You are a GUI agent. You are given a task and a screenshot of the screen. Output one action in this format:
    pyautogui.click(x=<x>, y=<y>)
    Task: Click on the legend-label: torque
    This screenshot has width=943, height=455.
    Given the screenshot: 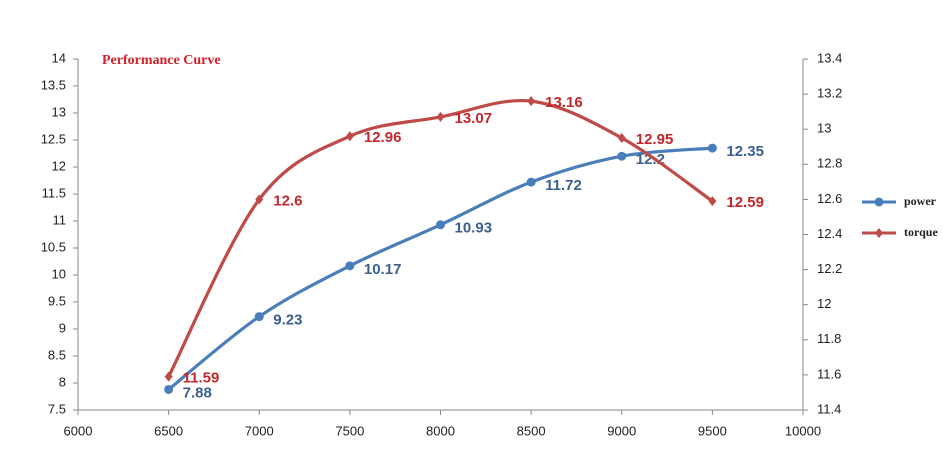 What is the action you would take?
    pyautogui.click(x=921, y=232)
    